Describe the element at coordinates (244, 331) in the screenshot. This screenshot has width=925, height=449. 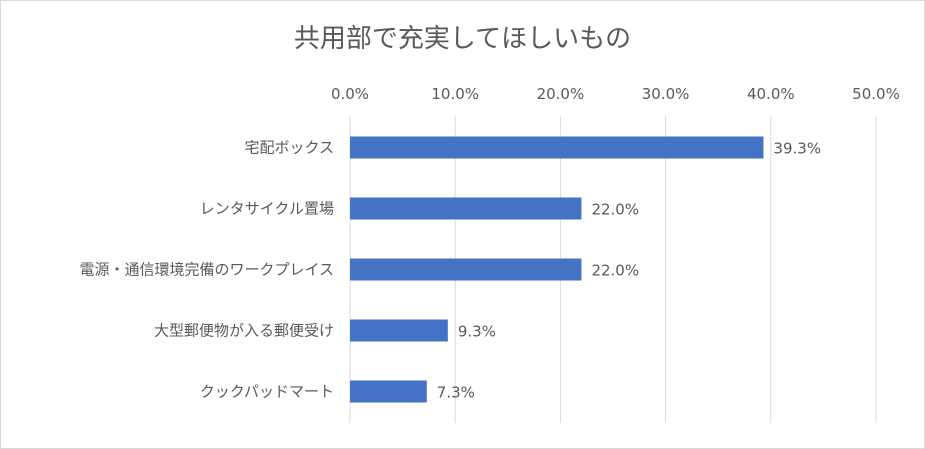
I see `category-label: 大型郵便物が入る郵便受け` at that location.